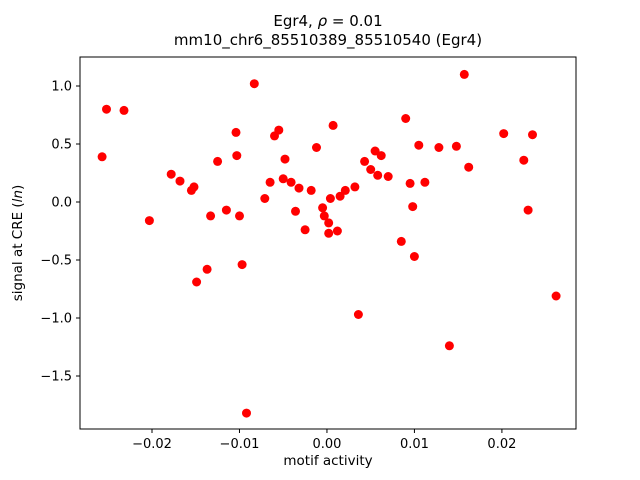 The width and height of the screenshot is (640, 480). What do you see at coordinates (18, 187) in the screenshot?
I see `y-axis-label-suffix: )` at bounding box center [18, 187].